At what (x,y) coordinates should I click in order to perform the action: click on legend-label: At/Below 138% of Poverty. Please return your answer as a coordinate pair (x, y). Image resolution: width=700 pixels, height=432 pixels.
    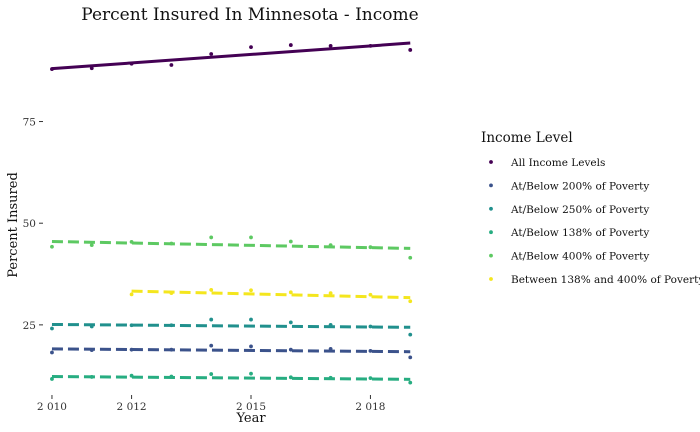
    Looking at the image, I should click on (579, 233).